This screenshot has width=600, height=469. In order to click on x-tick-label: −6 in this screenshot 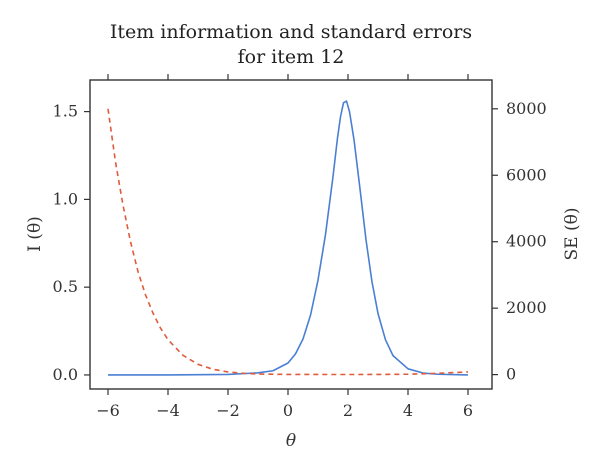, I will do `click(108, 410)`.